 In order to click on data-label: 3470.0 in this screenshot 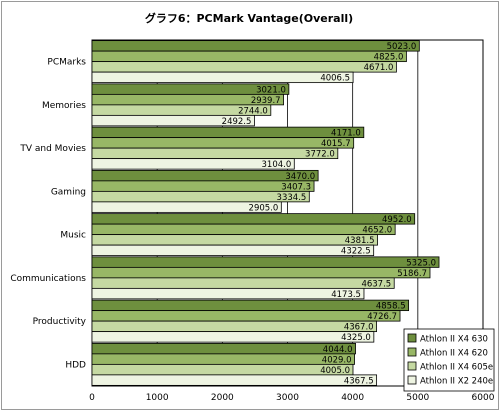, I will do `click(300, 177)`.